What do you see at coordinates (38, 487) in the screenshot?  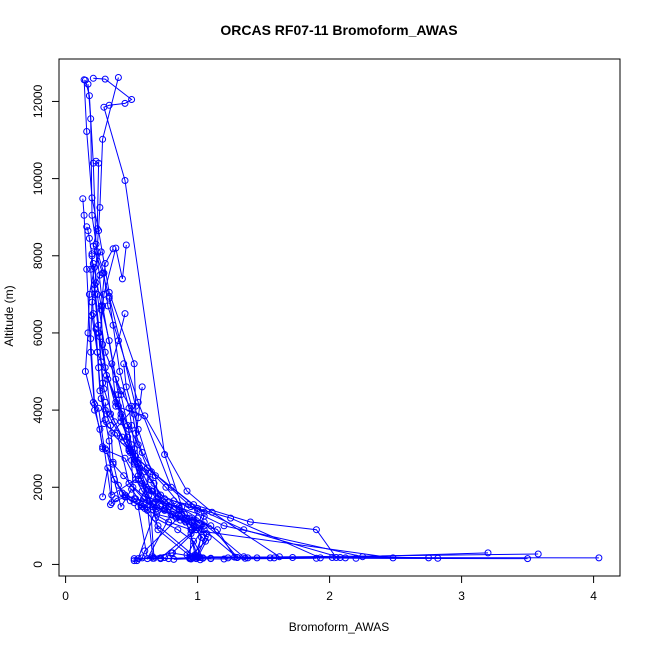 I see `y-tick-label: 2000` at bounding box center [38, 487].